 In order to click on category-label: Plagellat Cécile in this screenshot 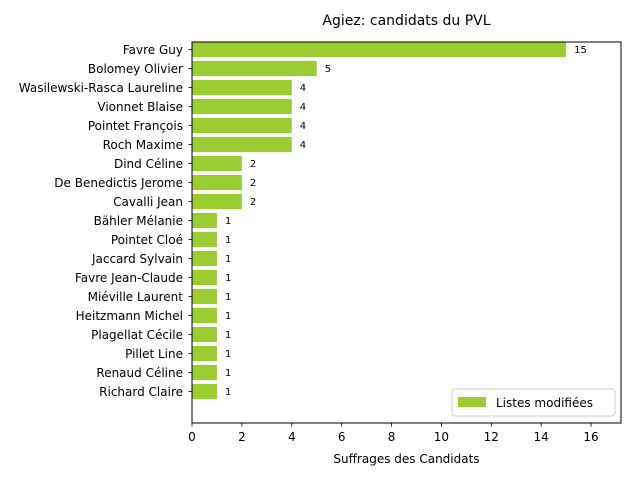, I will do `click(137, 335)`.